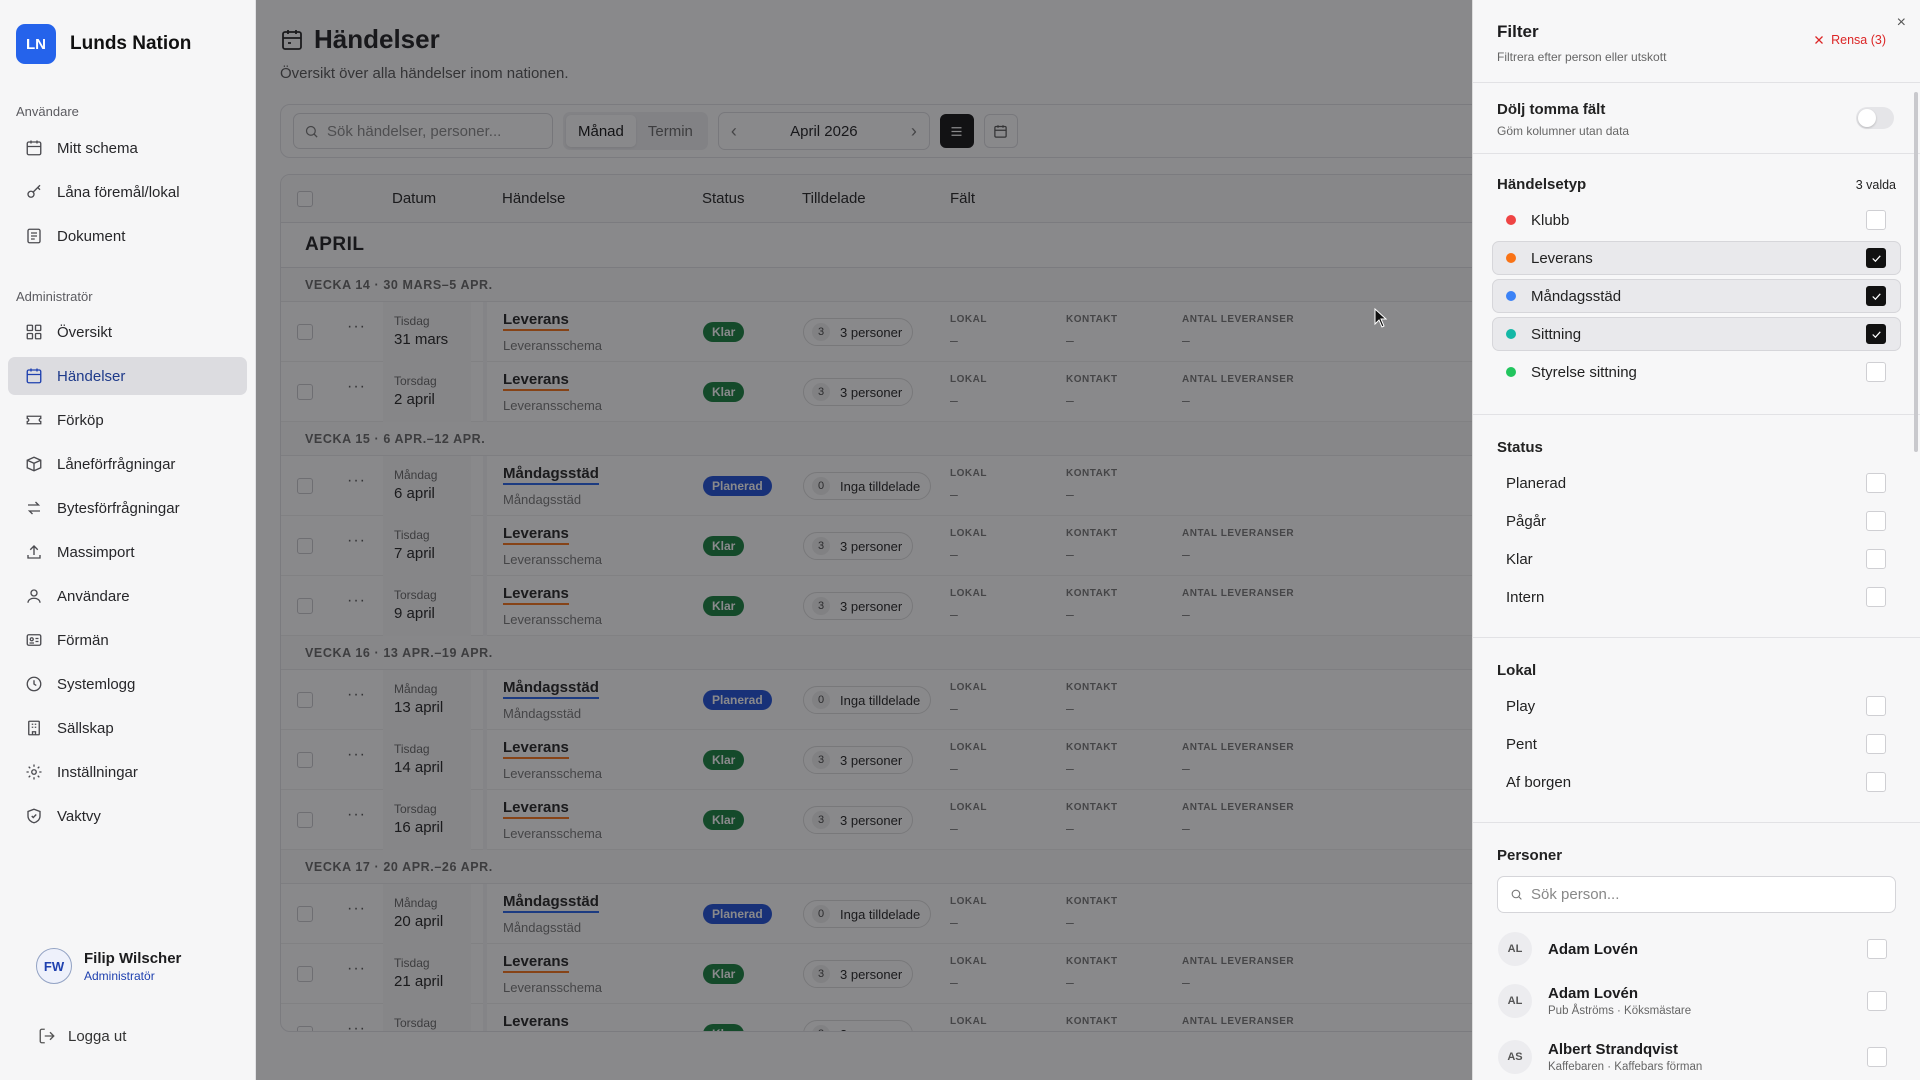  Describe the element at coordinates (1696, 949) in the screenshot. I see `person-option: AL Adam Lovén` at that location.